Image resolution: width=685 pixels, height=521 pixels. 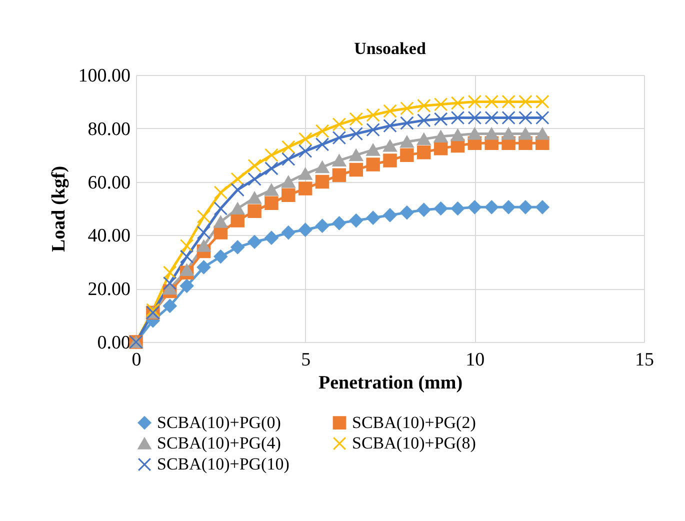 What do you see at coordinates (475, 360) in the screenshot?
I see `x-tick-label: 10` at bounding box center [475, 360].